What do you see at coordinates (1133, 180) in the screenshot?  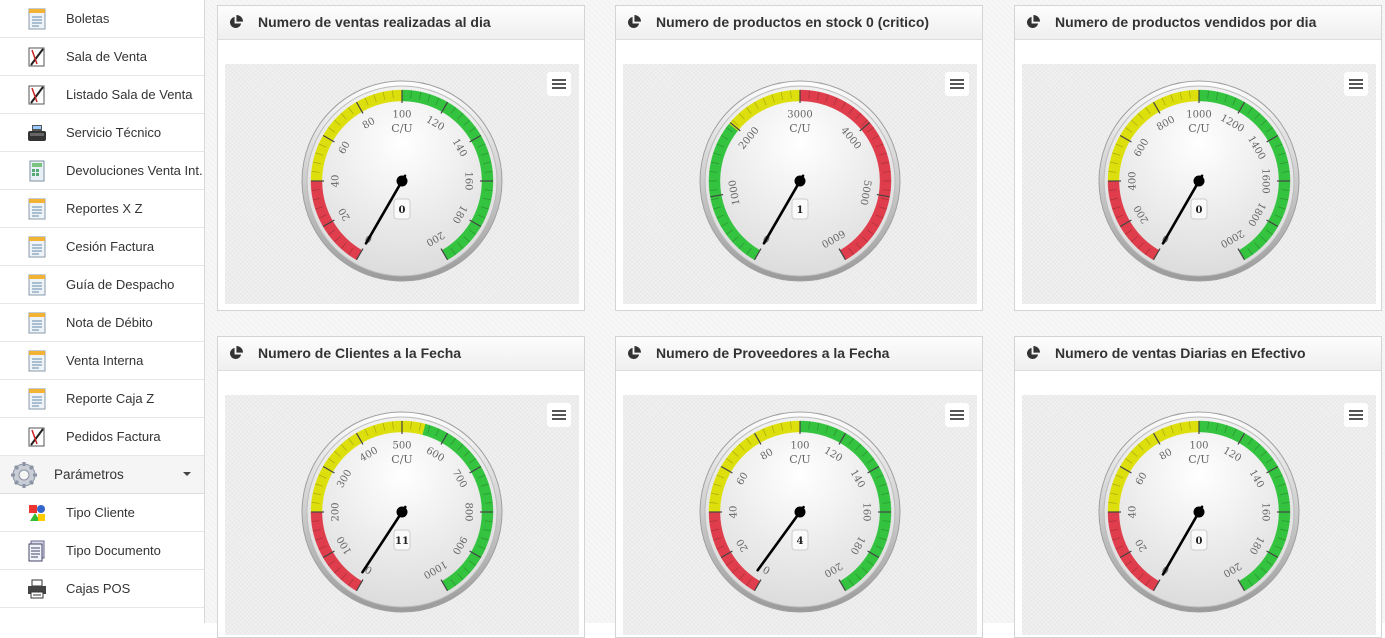 I see `gauge-tick-label: 400` at bounding box center [1133, 180].